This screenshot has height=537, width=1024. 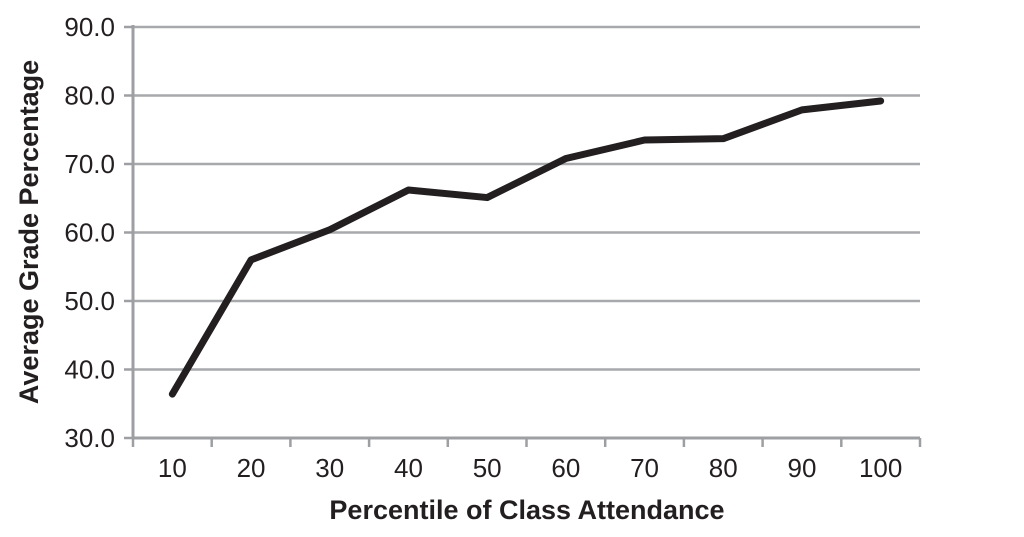 What do you see at coordinates (89, 96) in the screenshot?
I see `y-tick-label: 80.0` at bounding box center [89, 96].